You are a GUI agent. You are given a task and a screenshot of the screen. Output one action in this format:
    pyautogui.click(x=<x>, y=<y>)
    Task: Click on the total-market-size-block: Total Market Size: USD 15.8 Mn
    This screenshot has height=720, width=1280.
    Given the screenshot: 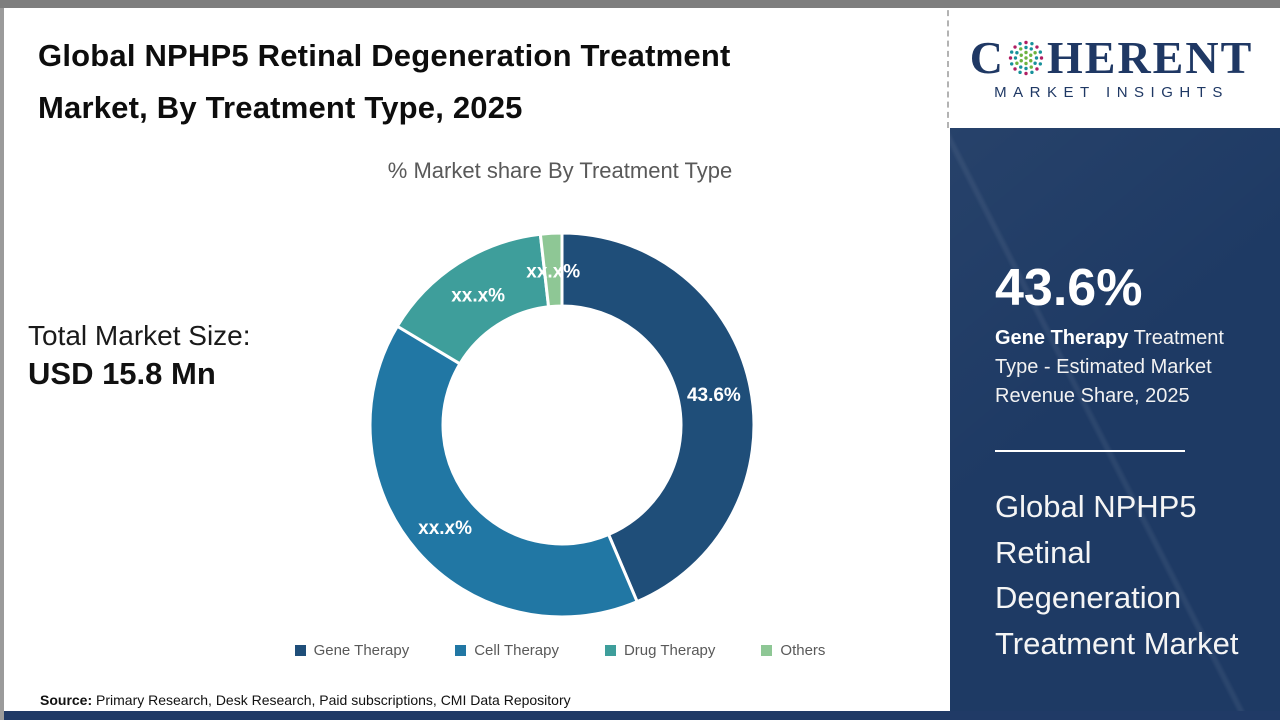 What is the action you would take?
    pyautogui.click(x=139, y=356)
    